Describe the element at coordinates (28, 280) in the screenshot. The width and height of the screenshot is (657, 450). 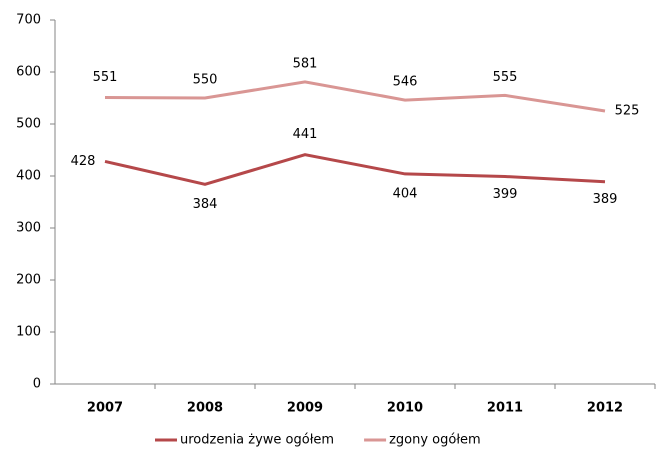
I see `y-tick-label: 200` at that location.